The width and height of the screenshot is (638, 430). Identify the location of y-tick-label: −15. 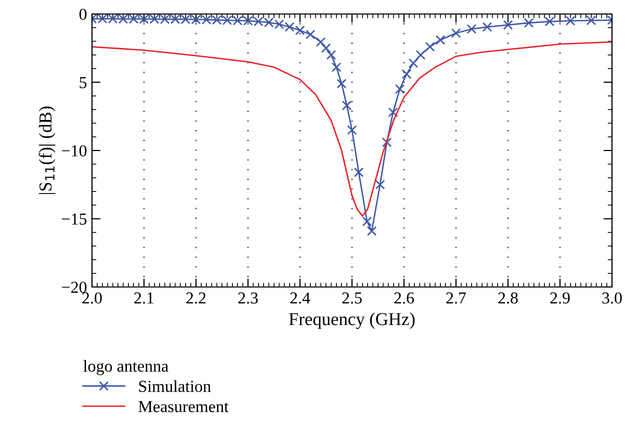
(74, 219).